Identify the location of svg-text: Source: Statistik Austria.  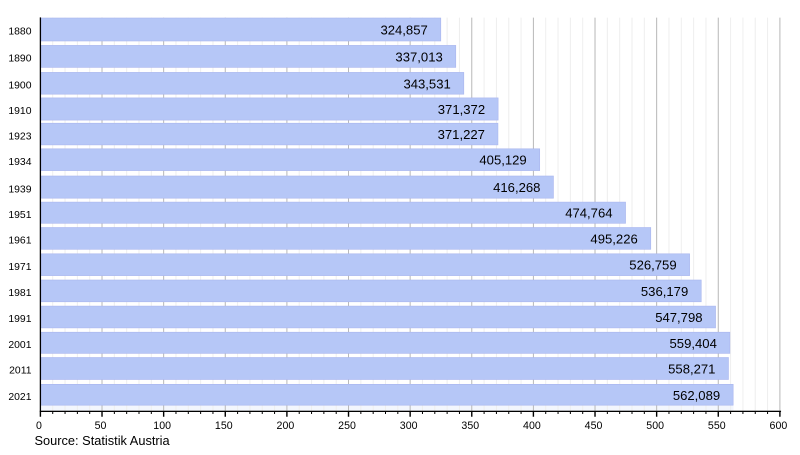
(103, 440).